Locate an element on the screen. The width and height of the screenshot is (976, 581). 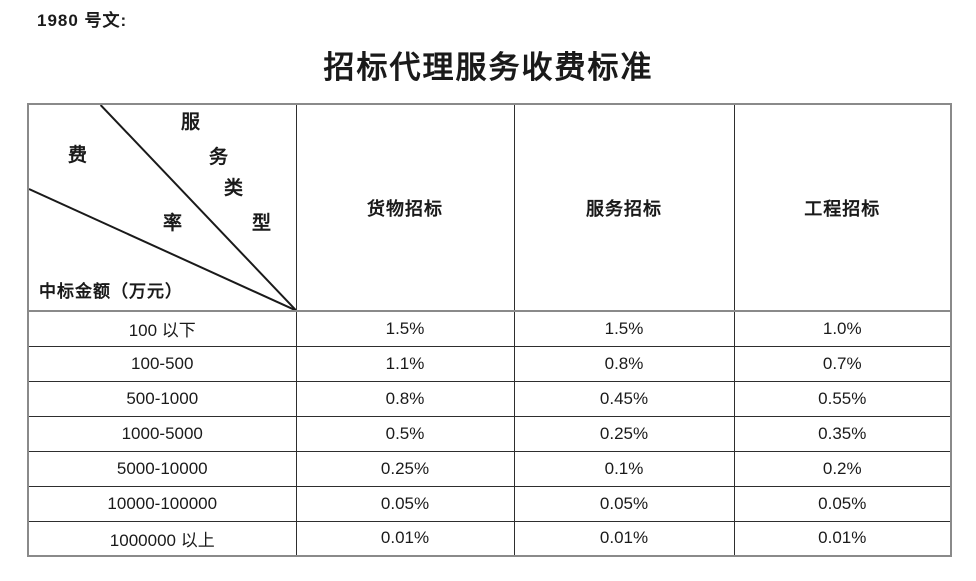
amount-range-cell: 5000-10000 is located at coordinates (162, 468).